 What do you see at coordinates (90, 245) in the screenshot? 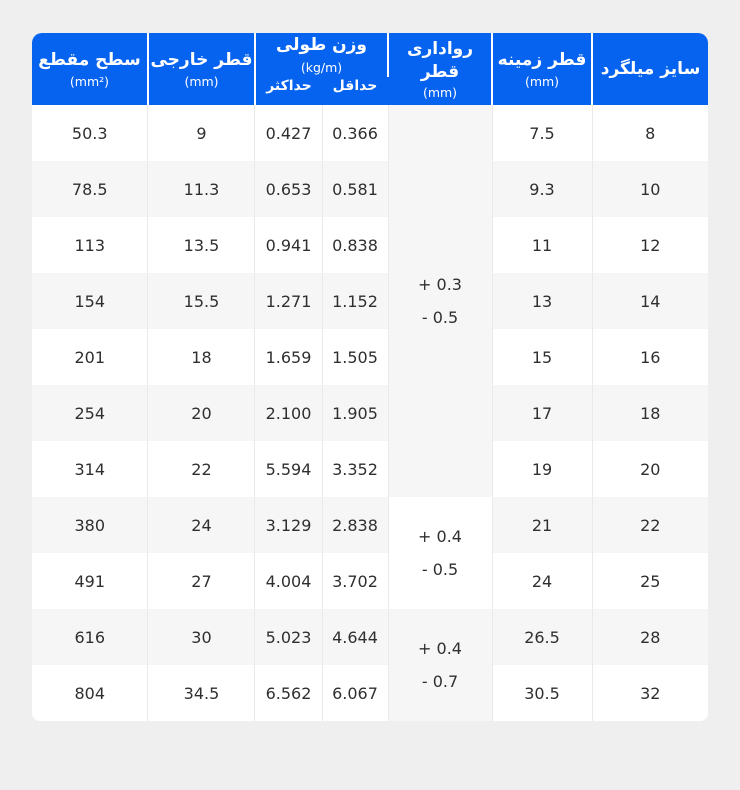
I see `cell-area: 113` at bounding box center [90, 245].